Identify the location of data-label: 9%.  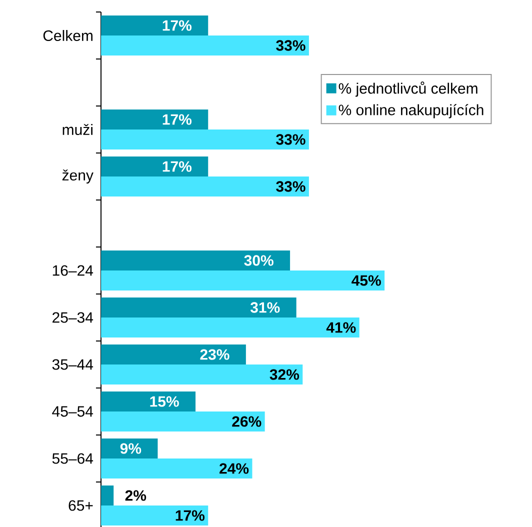
(131, 448).